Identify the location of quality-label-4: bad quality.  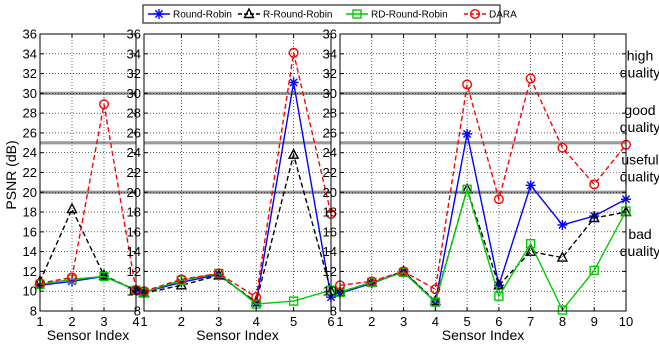
(639, 242).